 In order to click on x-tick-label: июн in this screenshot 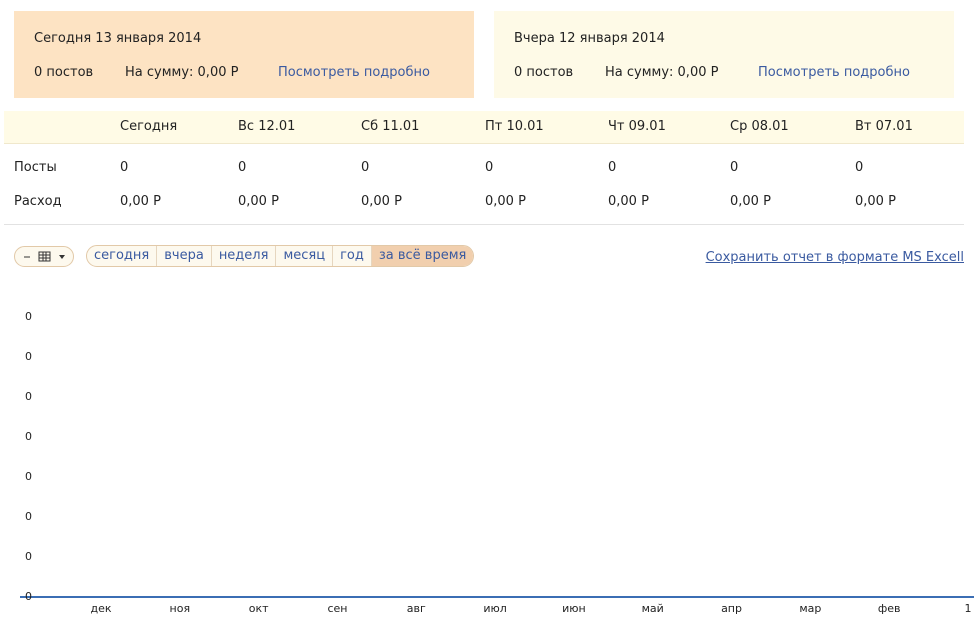, I will do `click(574, 608)`.